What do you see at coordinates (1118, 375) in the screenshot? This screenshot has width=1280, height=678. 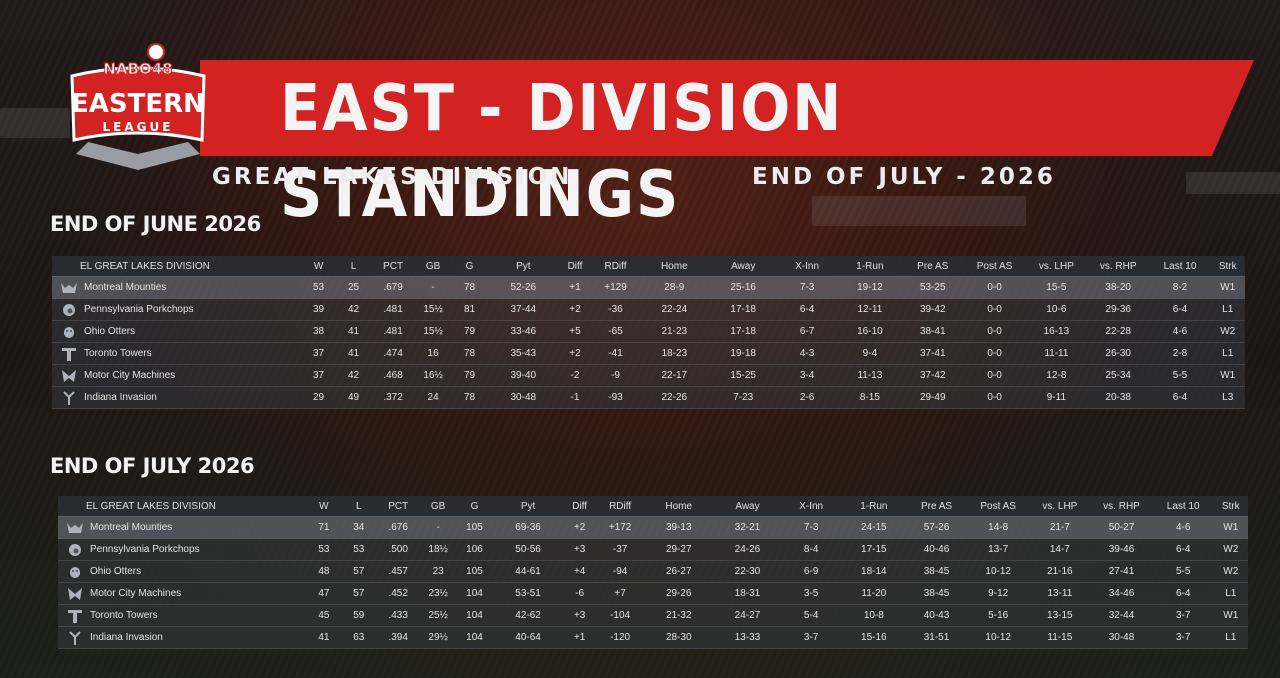 I see `cell-rhp: 25-34` at bounding box center [1118, 375].